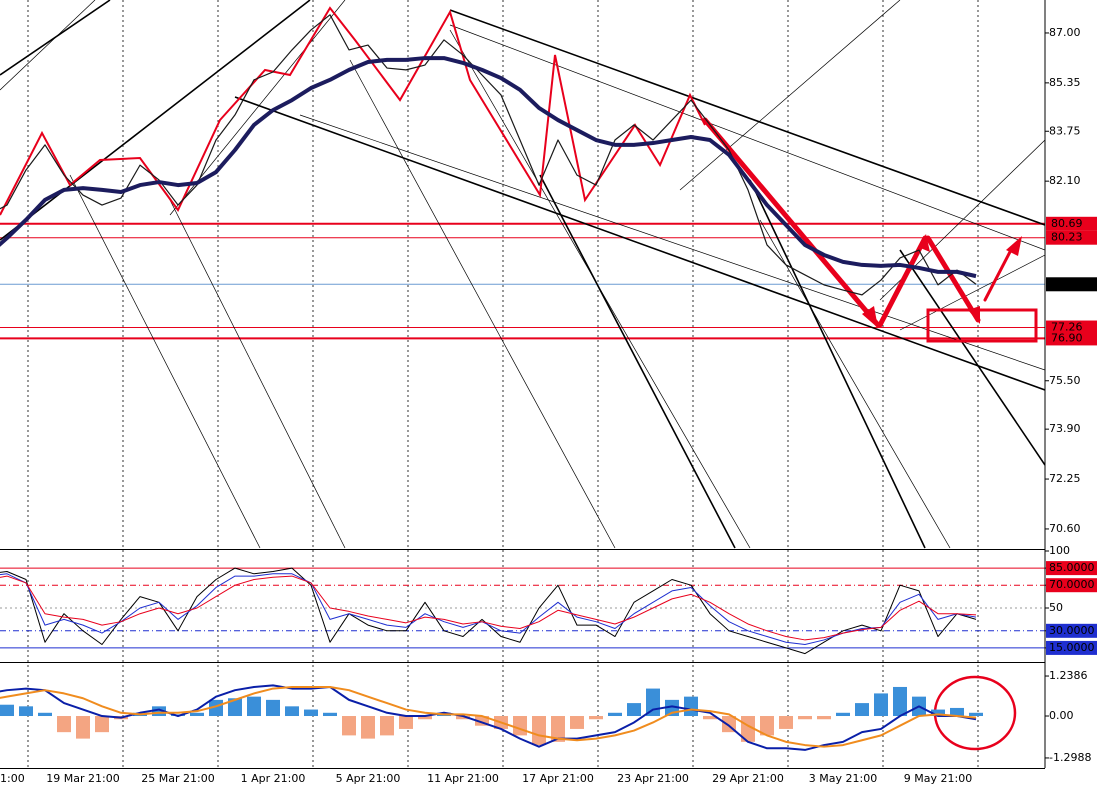 This screenshot has height=789, width=1097. Describe the element at coordinates (558, 778) in the screenshot. I see `x-tick-label: 17 Apr 21:00` at that location.